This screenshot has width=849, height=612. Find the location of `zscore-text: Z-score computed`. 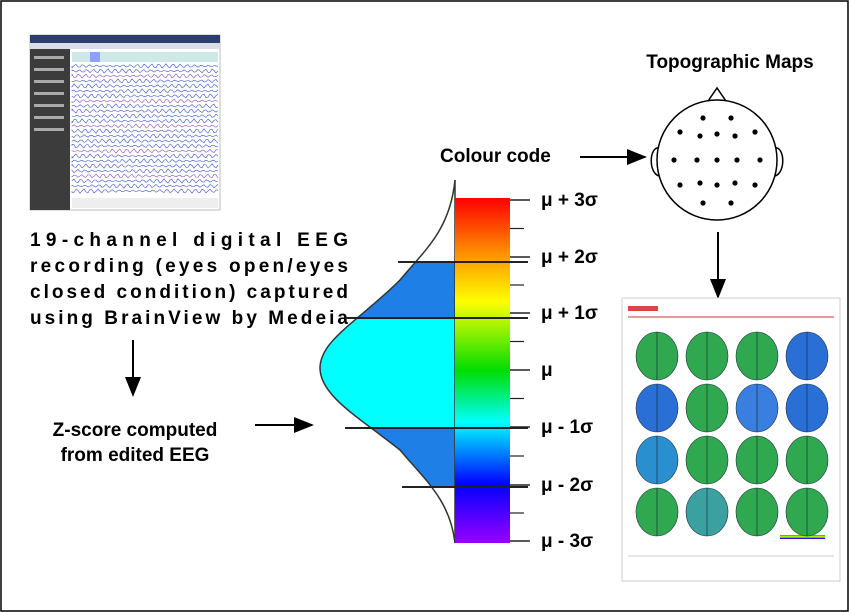

zscore-text: Z-score computed is located at coordinates (135, 430).